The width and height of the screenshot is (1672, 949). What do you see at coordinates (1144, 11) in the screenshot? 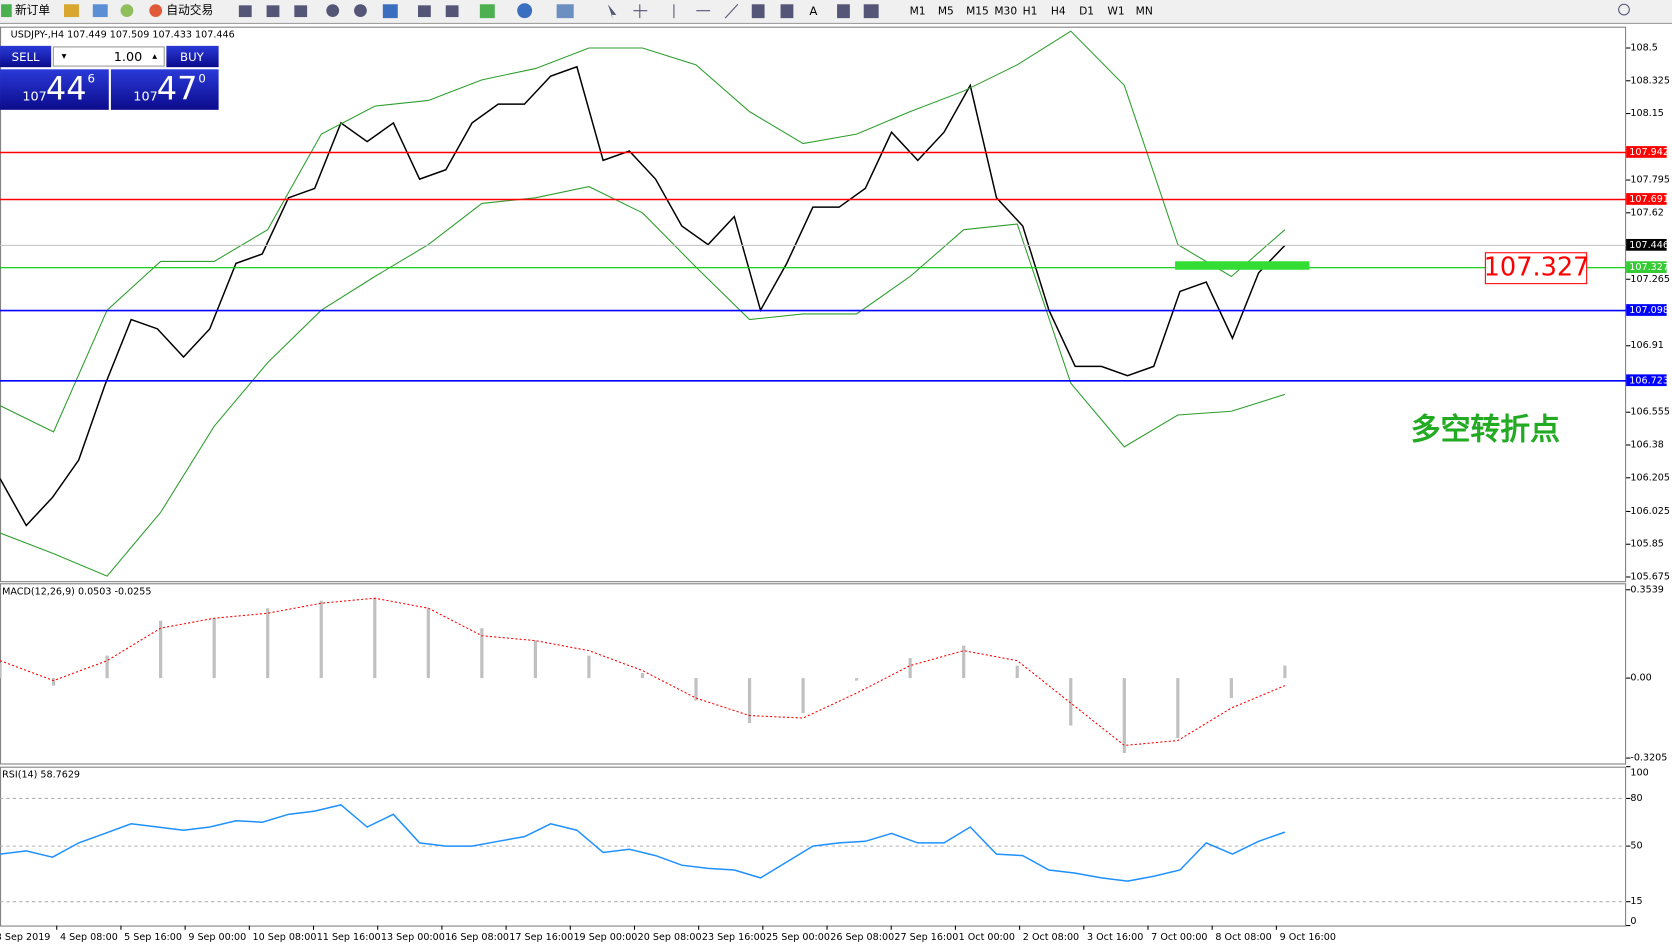
I see `timeframe-button: MN` at bounding box center [1144, 11].